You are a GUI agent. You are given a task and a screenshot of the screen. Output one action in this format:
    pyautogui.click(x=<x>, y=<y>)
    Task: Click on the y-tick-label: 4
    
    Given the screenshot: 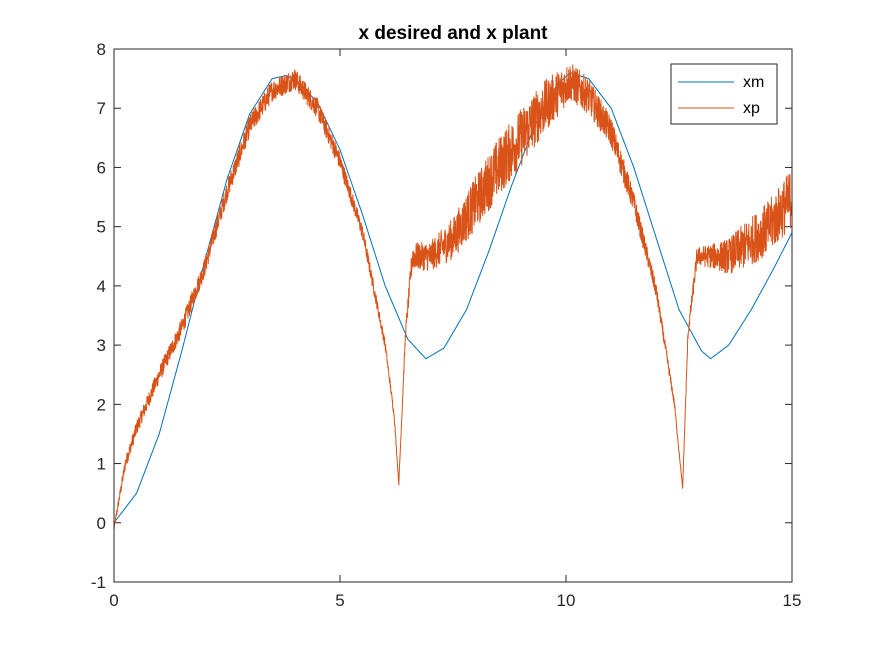 What is the action you would take?
    pyautogui.click(x=101, y=286)
    